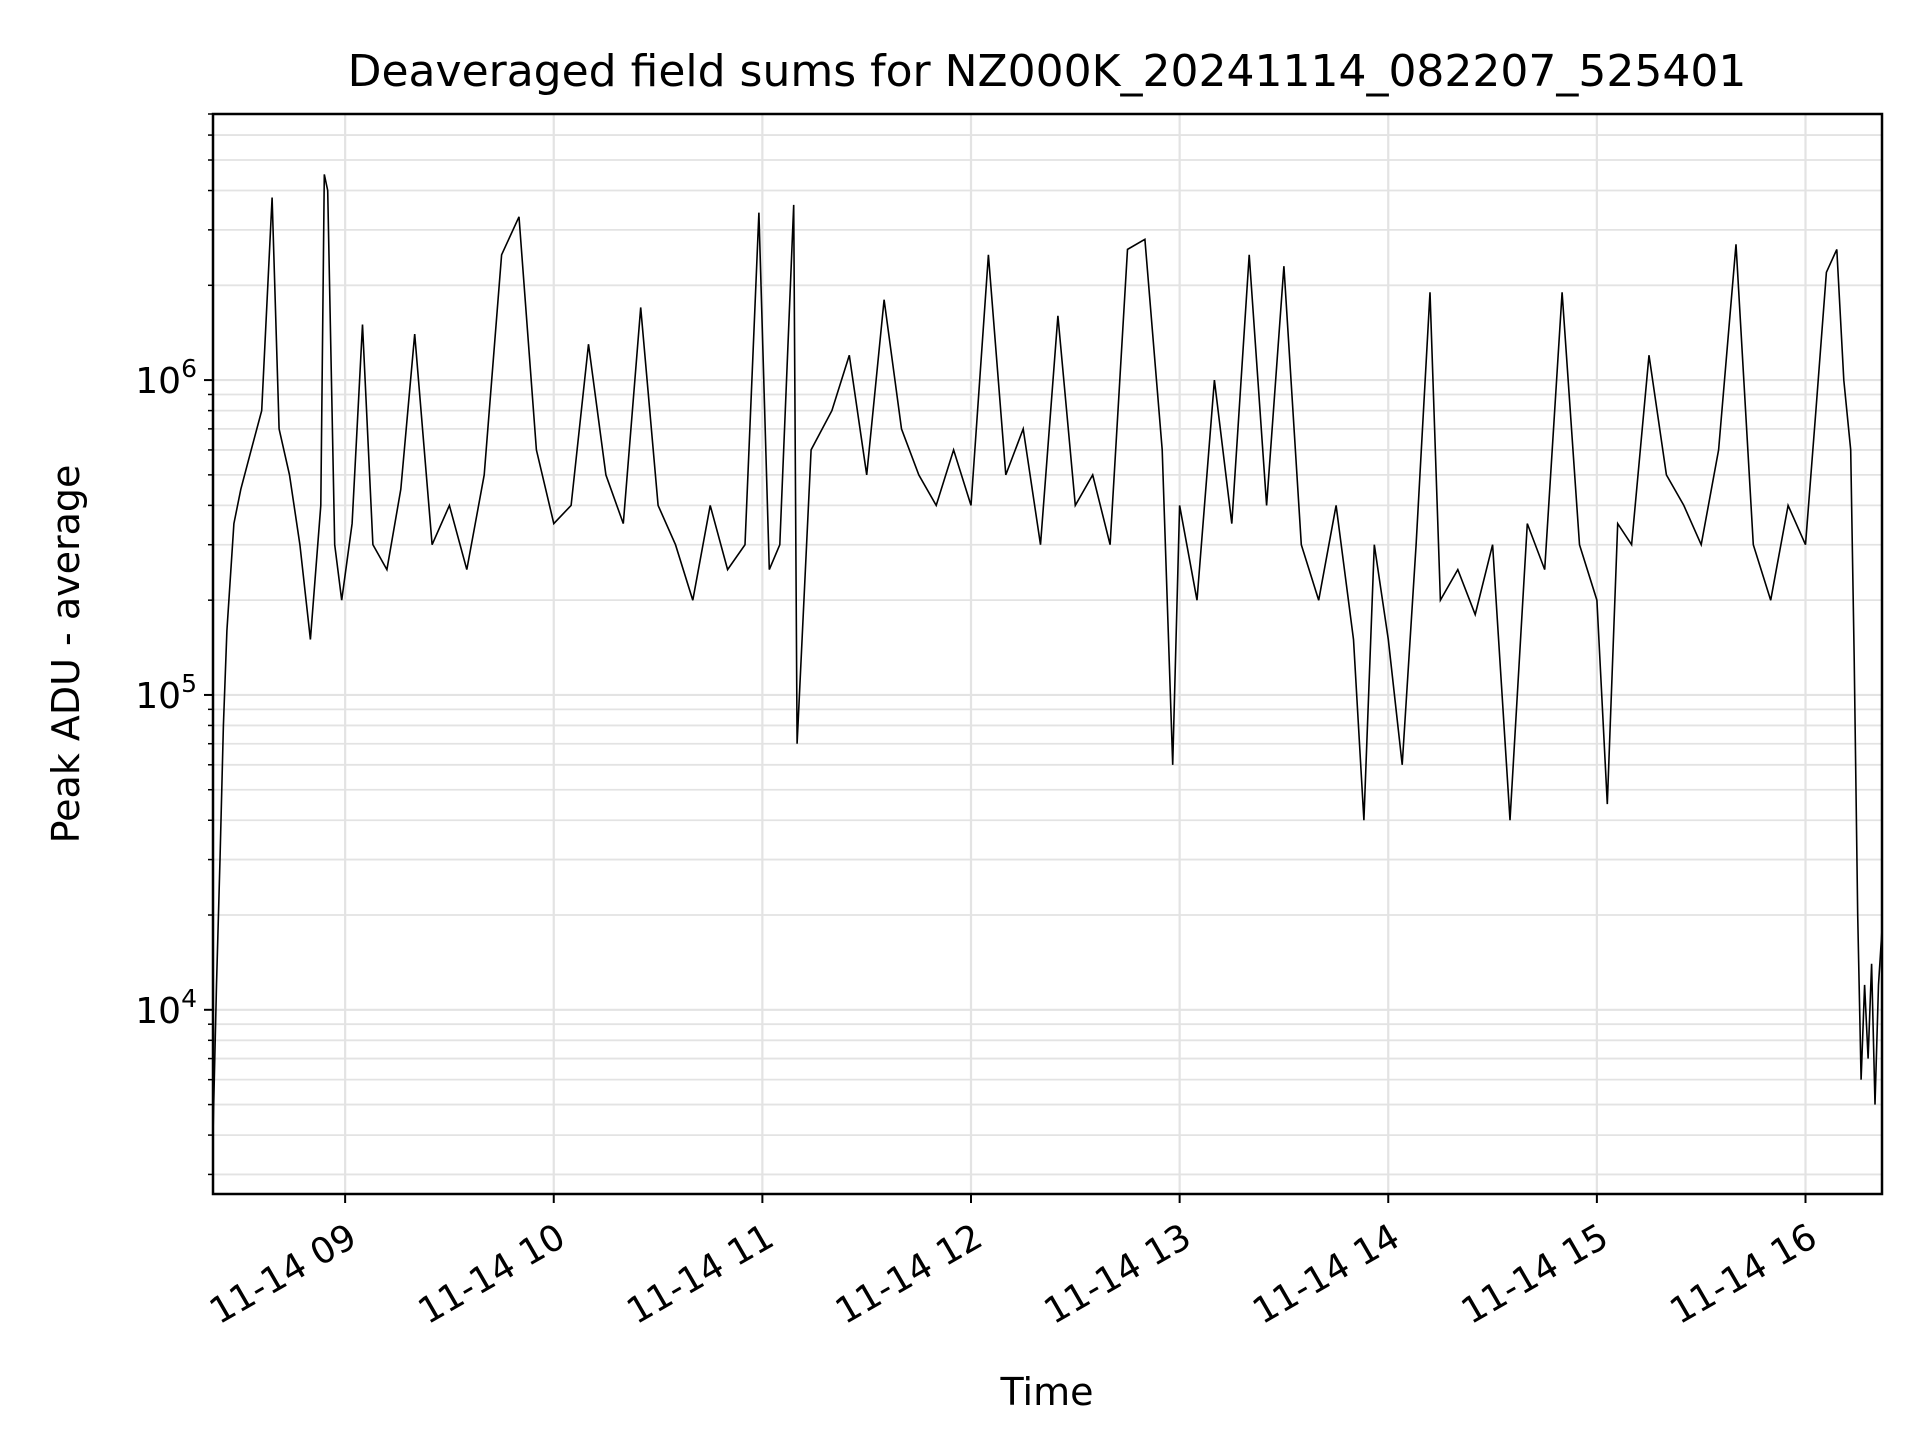  I want to click on y-tick-labels: 10⁴ 10⁵ 10⁶, so click(166, 693).